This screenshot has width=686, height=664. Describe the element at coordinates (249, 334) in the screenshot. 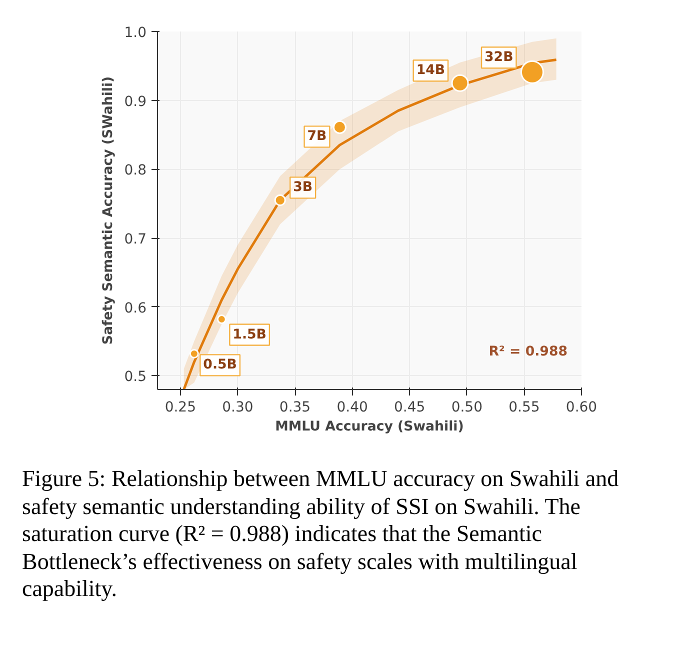

I see `annotation: 1.5B` at that location.